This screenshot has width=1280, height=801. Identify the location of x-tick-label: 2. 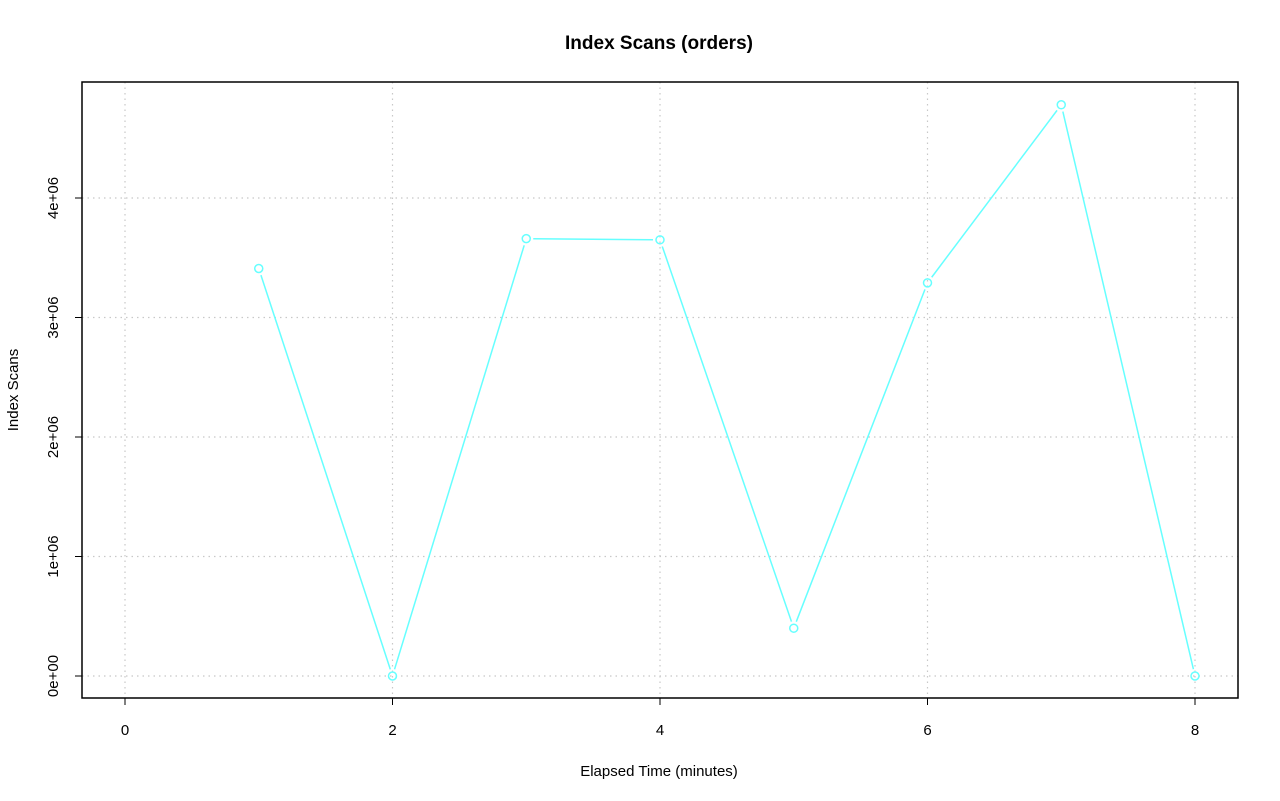
(392, 730).